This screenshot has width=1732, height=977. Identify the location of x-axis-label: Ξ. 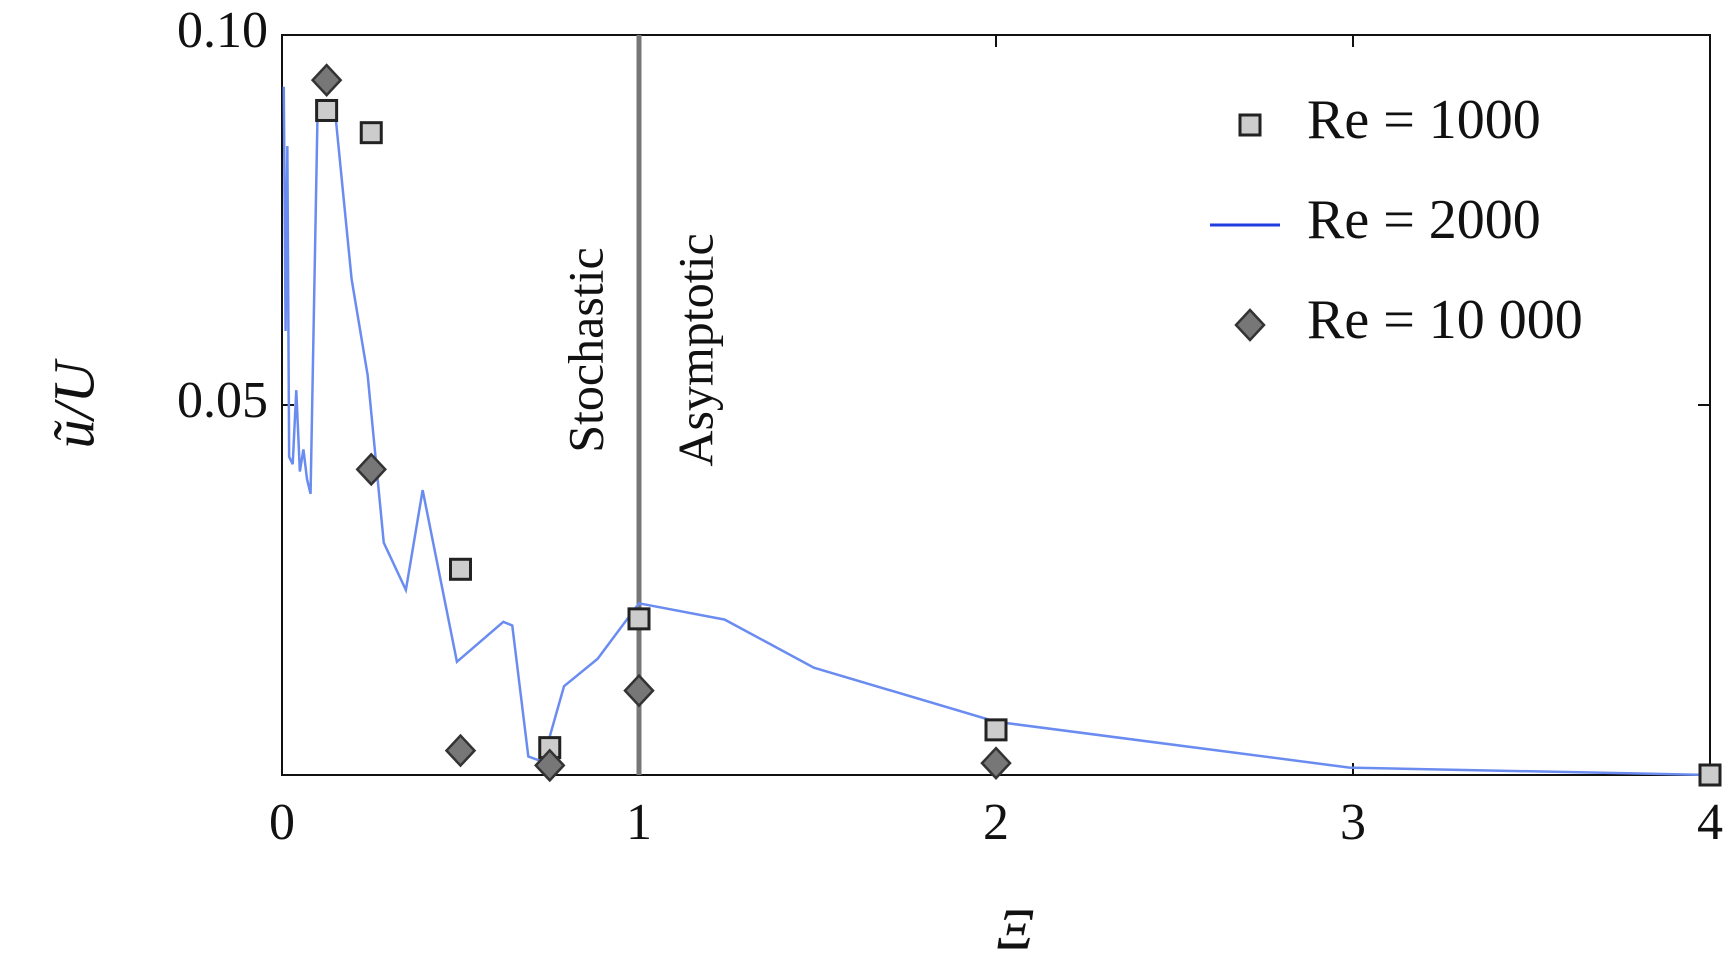
(1014, 928).